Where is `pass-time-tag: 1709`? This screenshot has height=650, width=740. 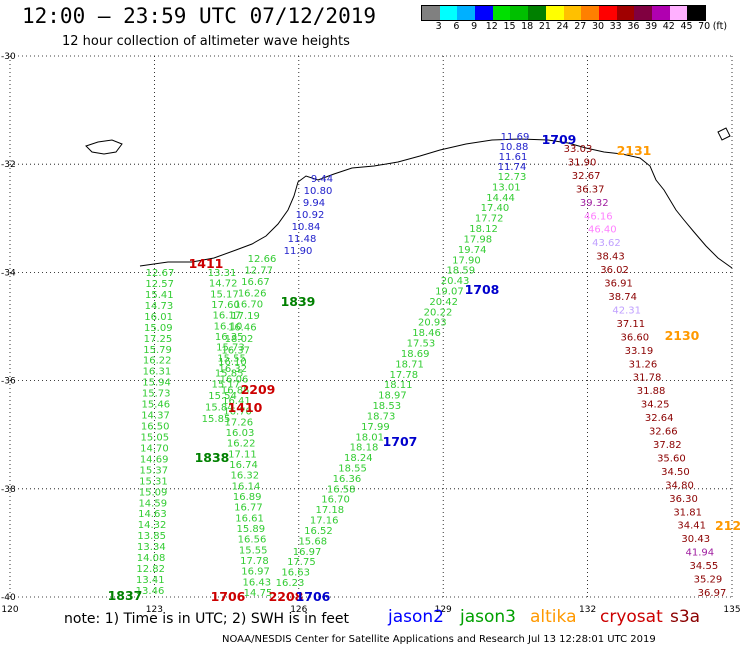 pass-time-tag: 1709 is located at coordinates (559, 139).